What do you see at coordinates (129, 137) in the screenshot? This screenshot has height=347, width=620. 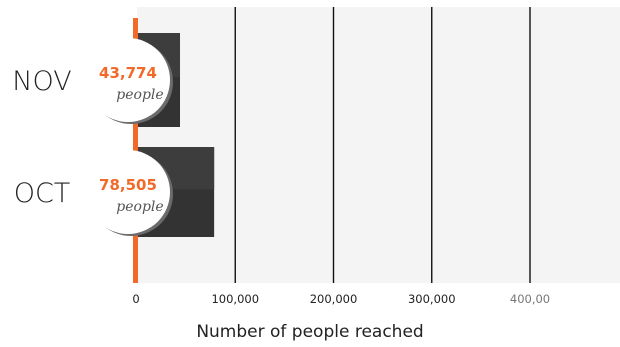 I see `value-badges: 43,774 people 78,505 people` at bounding box center [129, 137].